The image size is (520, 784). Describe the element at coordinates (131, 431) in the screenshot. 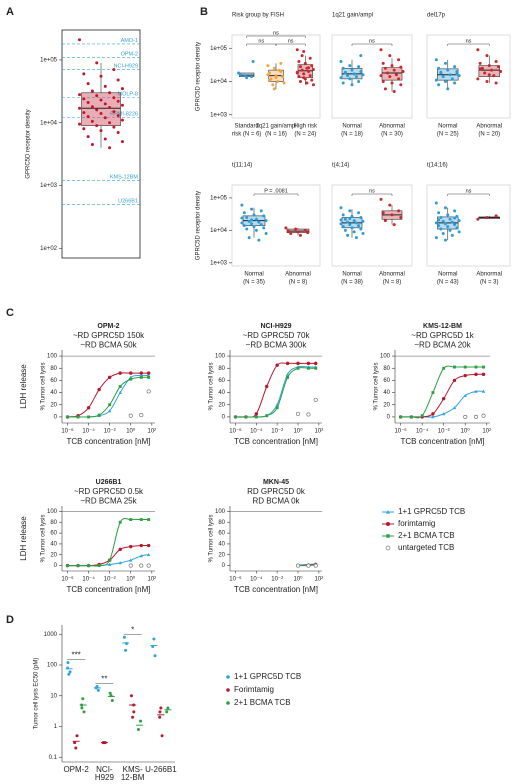

I see `x-tick-label: 10⁰` at that location.